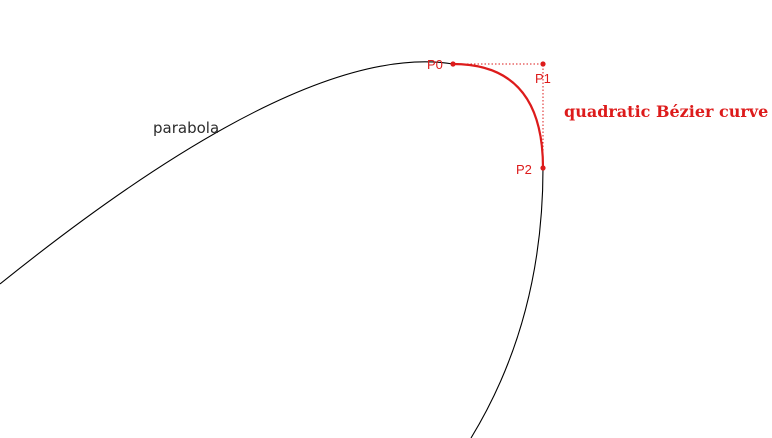 Image resolution: width=772 pixels, height=438 pixels. I want to click on label-parabola: parabola, so click(186, 128).